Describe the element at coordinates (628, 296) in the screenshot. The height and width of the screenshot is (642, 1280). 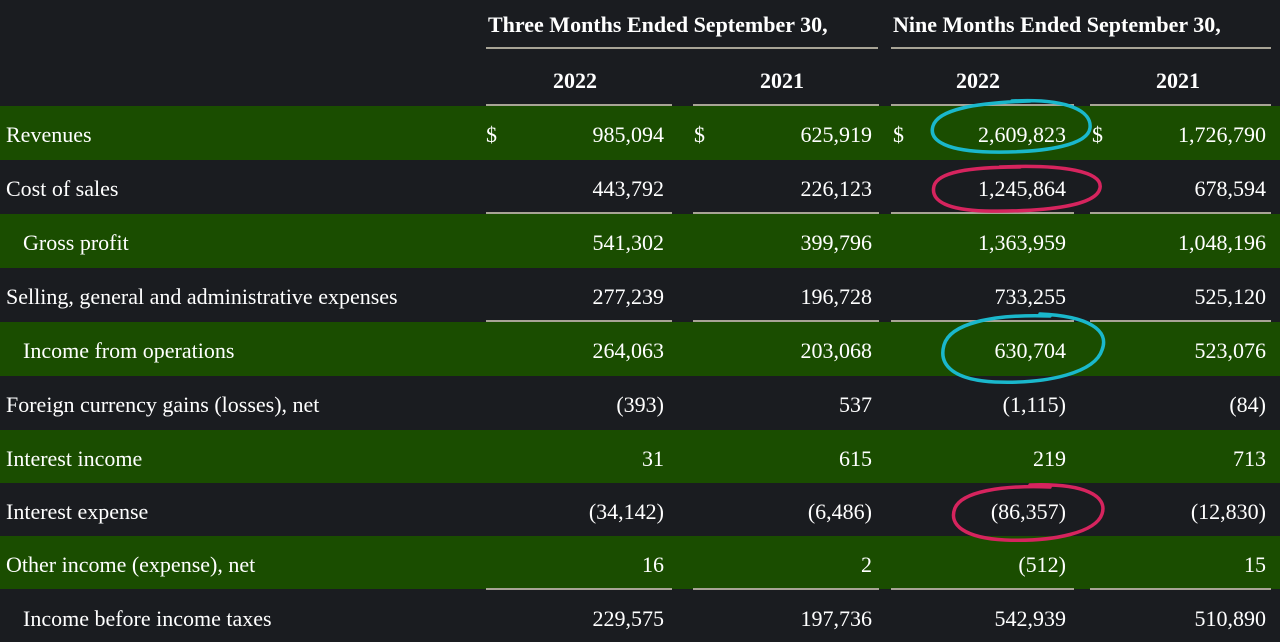
I see `value-q-2022: 277,239` at that location.